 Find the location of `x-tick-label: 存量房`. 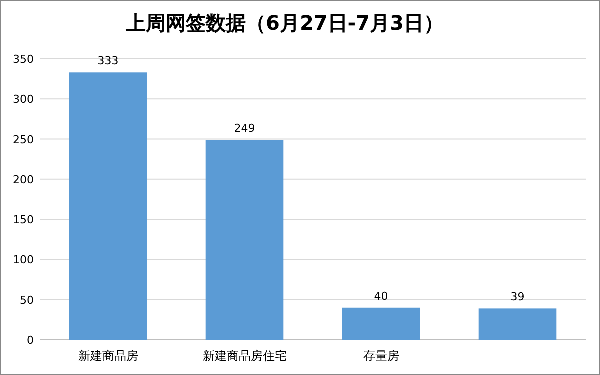

x-tick-label: 存量房 is located at coordinates (381, 356).